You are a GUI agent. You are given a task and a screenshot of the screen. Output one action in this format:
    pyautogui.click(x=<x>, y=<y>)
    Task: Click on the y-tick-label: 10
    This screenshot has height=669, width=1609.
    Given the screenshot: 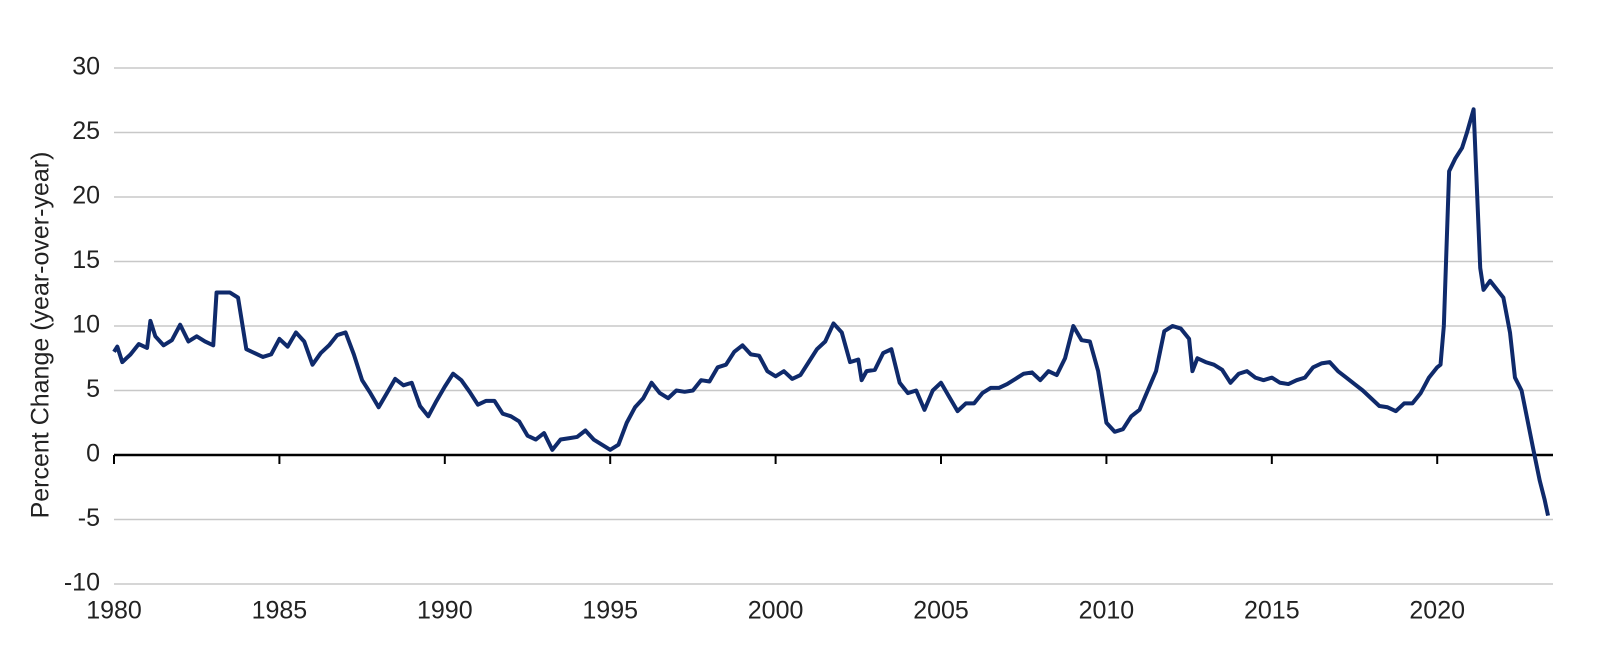 What is the action you would take?
    pyautogui.click(x=86, y=325)
    